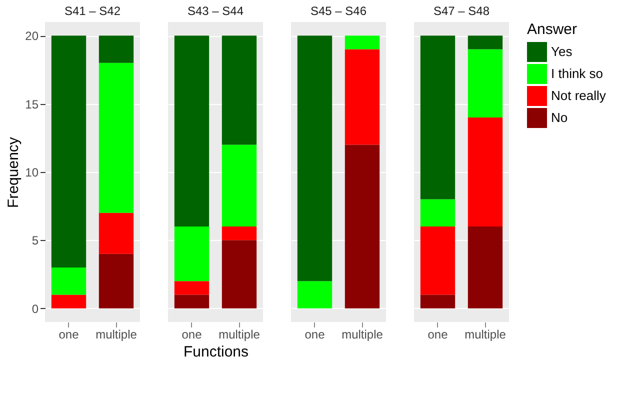  I want to click on legend-label: No, so click(559, 117).